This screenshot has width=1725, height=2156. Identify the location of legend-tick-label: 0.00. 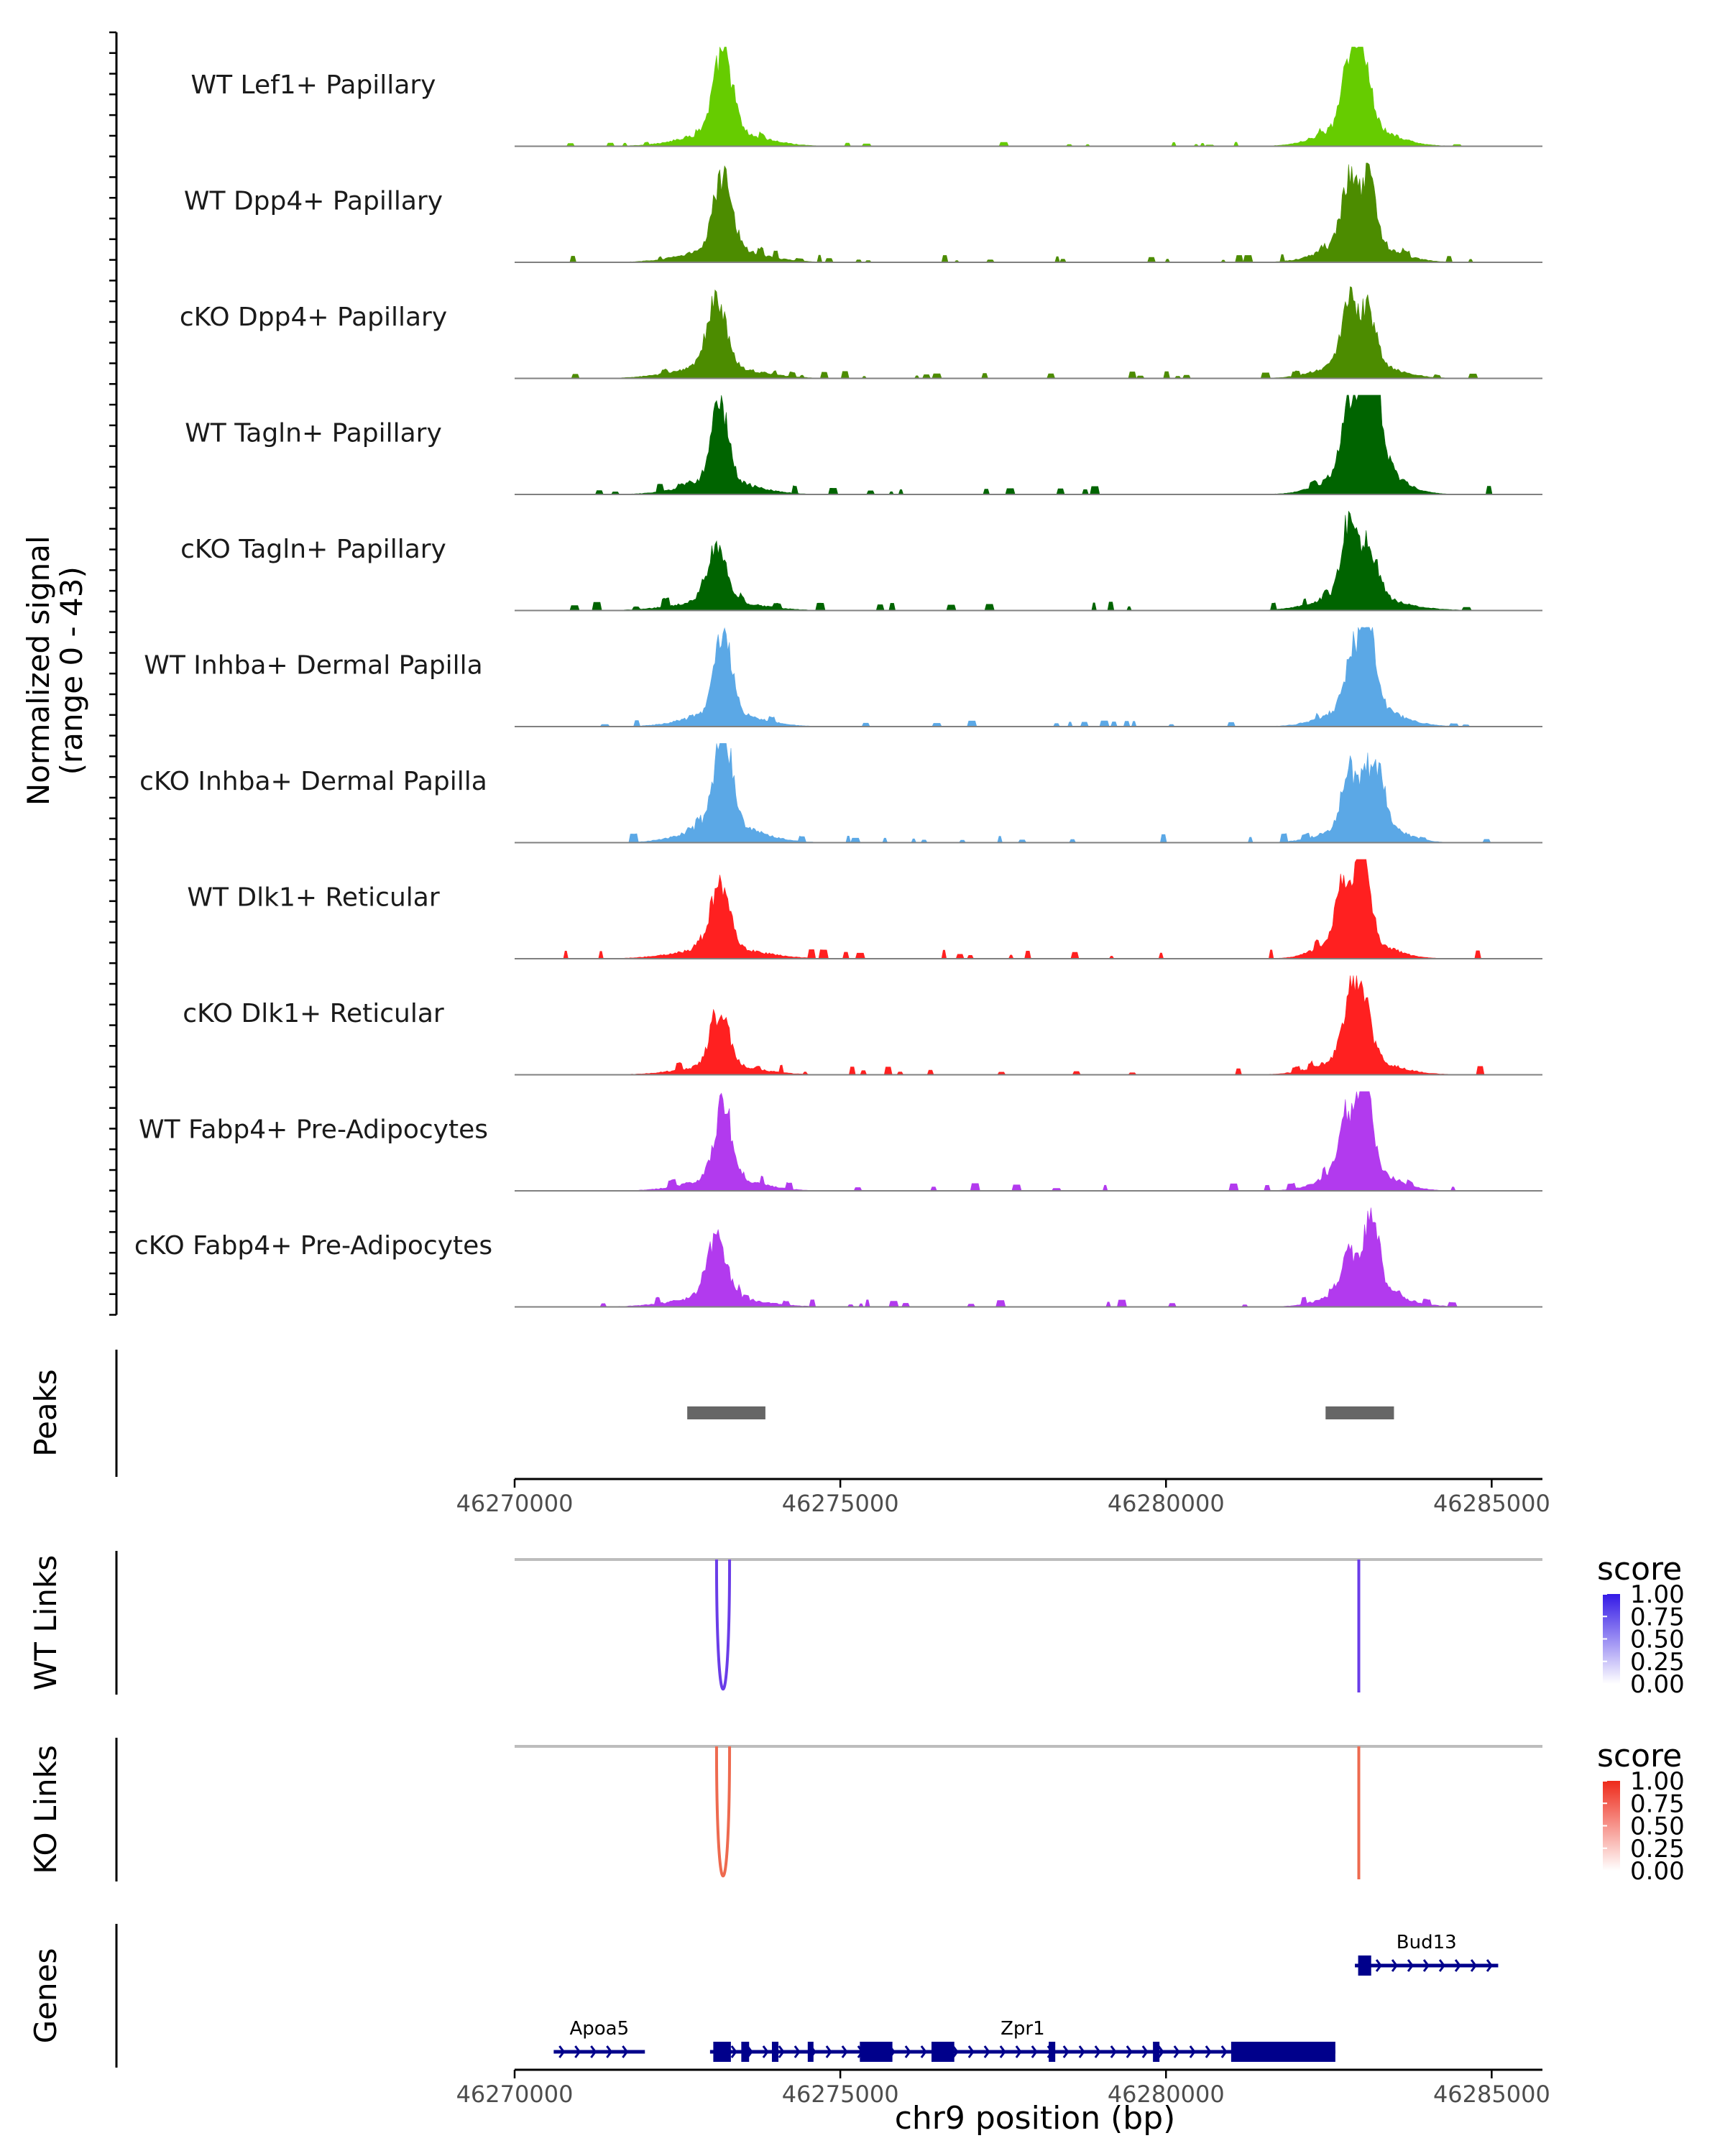
(1657, 1685).